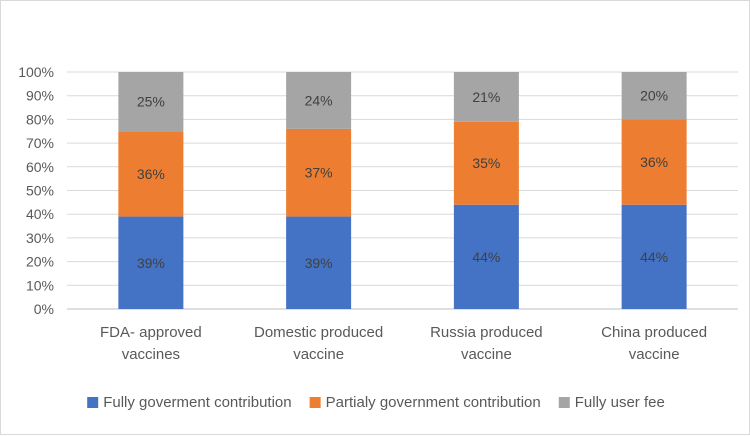 The width and height of the screenshot is (750, 436). I want to click on legend-label: Fully goverment contribution, so click(197, 402).